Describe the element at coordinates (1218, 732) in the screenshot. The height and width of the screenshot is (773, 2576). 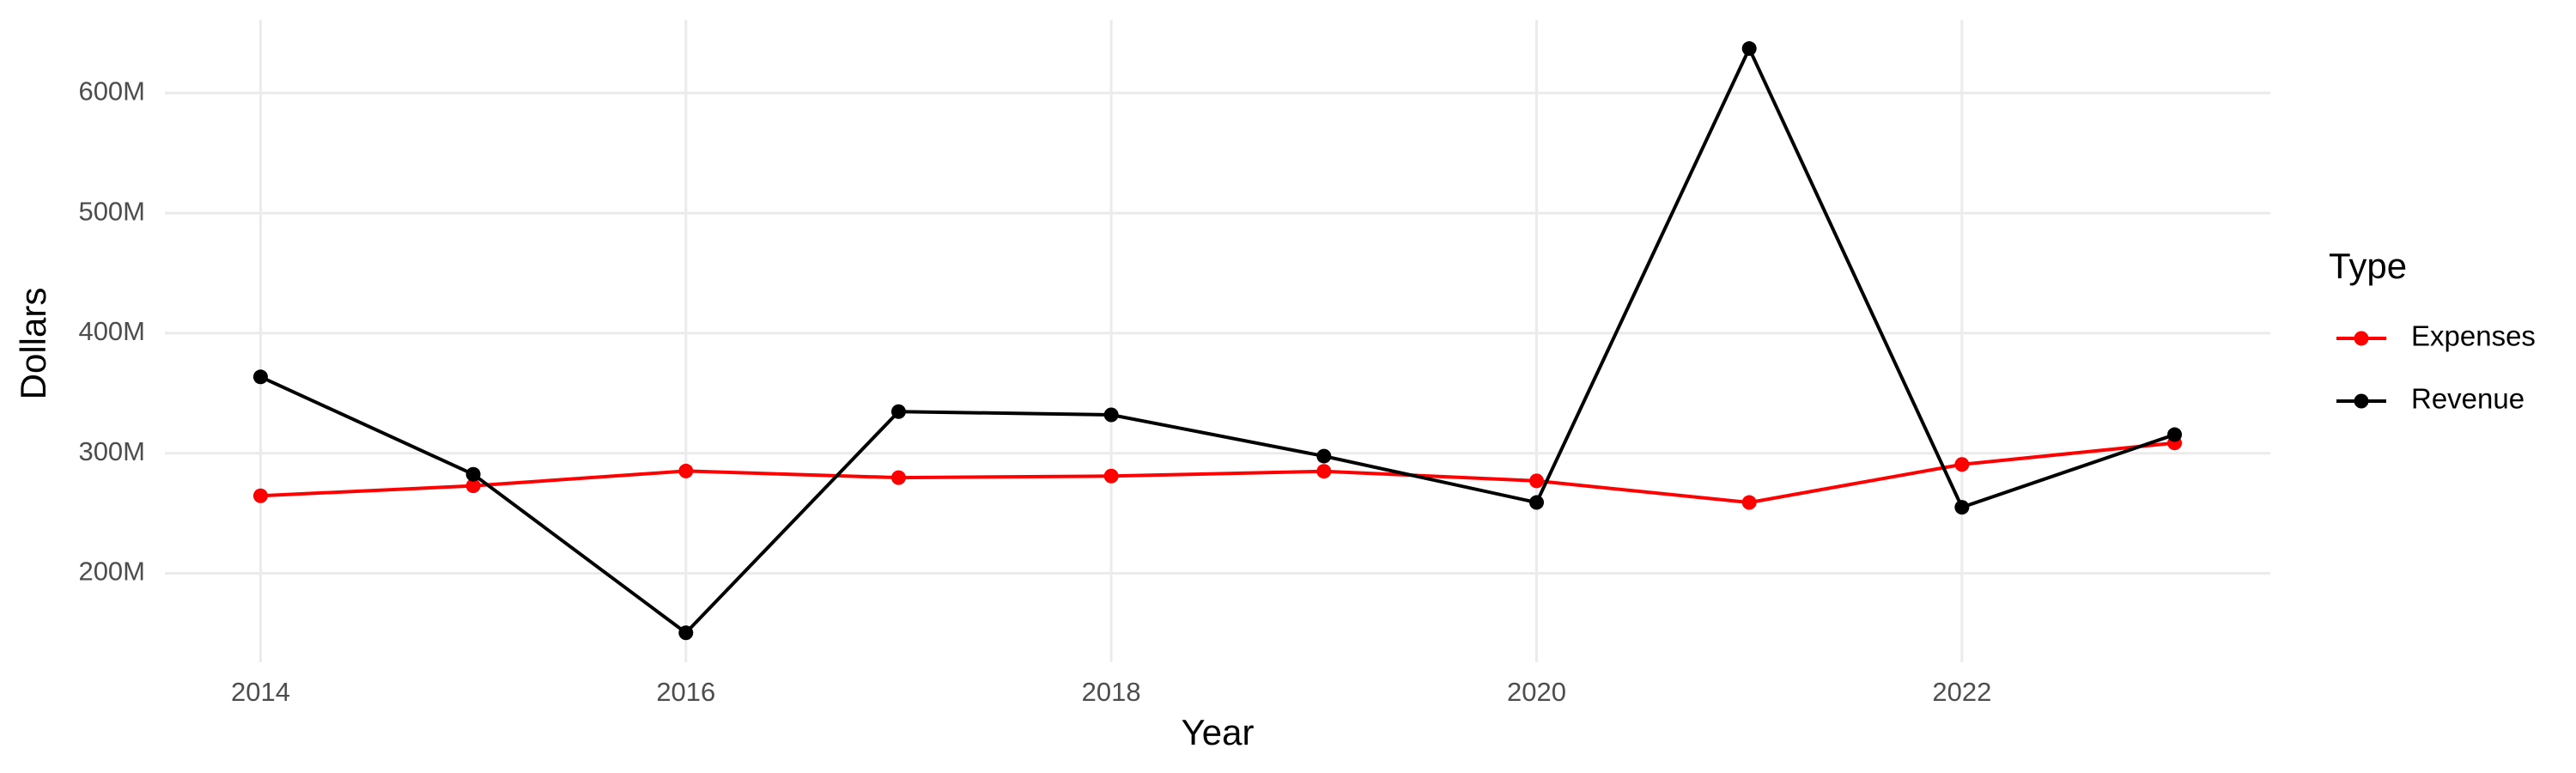
I see `x-axis-title: Year` at that location.